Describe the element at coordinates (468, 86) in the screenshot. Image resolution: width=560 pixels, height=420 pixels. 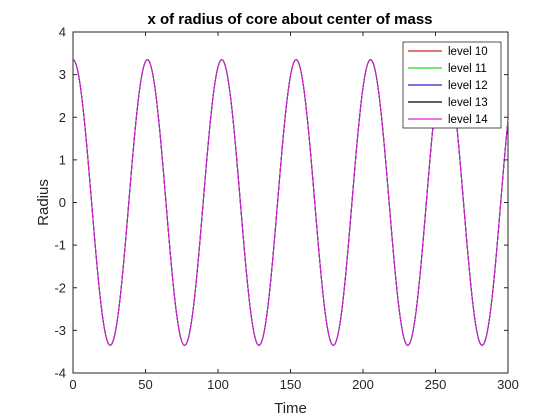
I see `legend-label: level 12` at that location.